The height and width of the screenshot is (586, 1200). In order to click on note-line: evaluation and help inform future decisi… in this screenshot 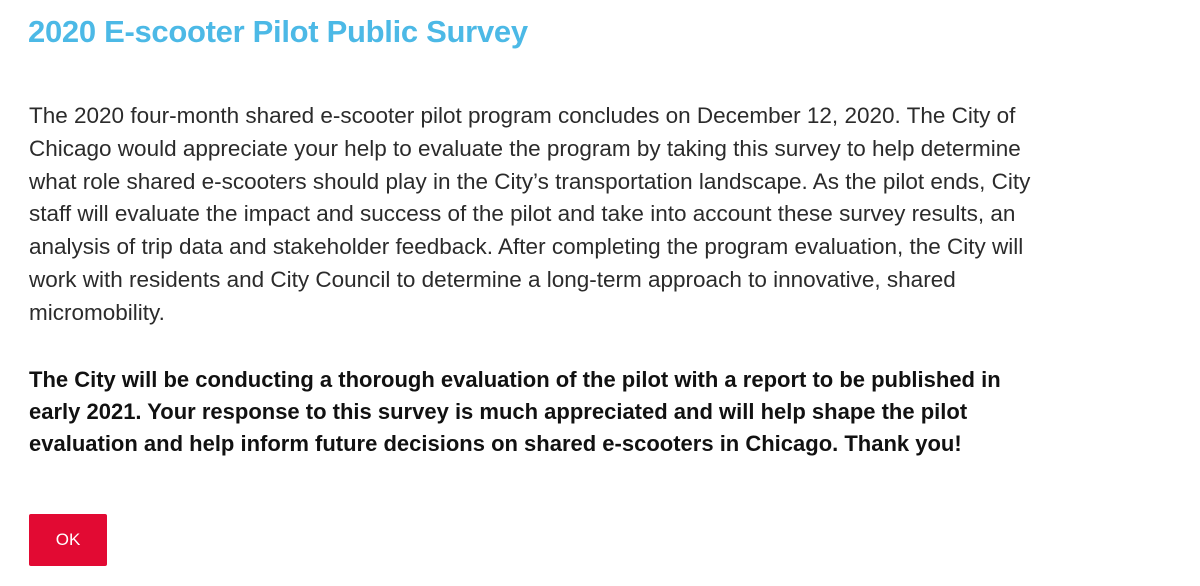, I will do `click(495, 443)`.